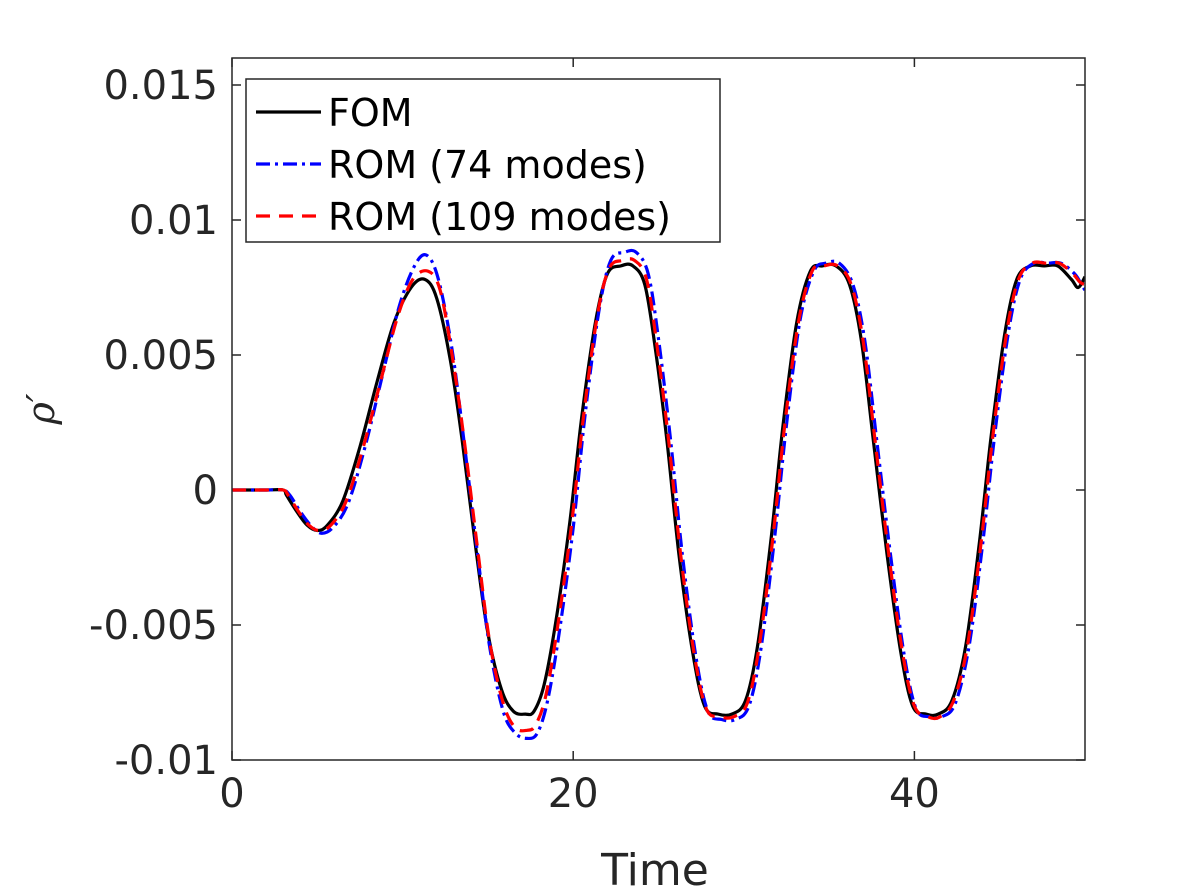  What do you see at coordinates (41, 409) in the screenshot?
I see `y-axis-label: ρ′` at bounding box center [41, 409].